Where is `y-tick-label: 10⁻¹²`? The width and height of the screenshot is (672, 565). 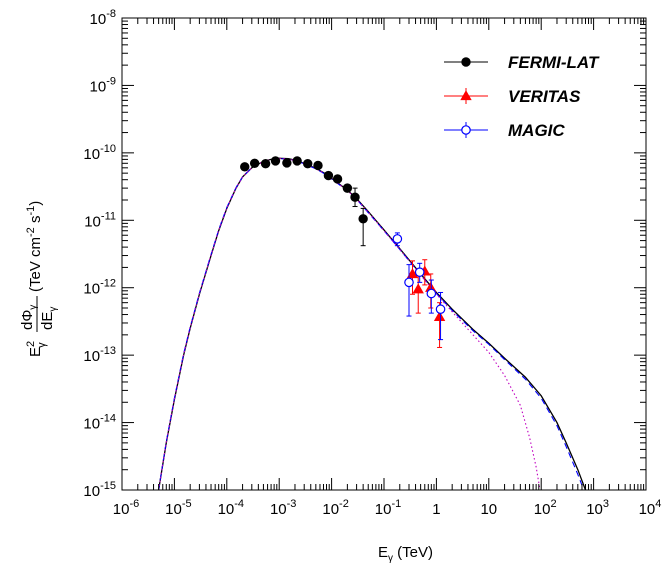 y-tick-label: 10⁻¹² is located at coordinates (99, 288).